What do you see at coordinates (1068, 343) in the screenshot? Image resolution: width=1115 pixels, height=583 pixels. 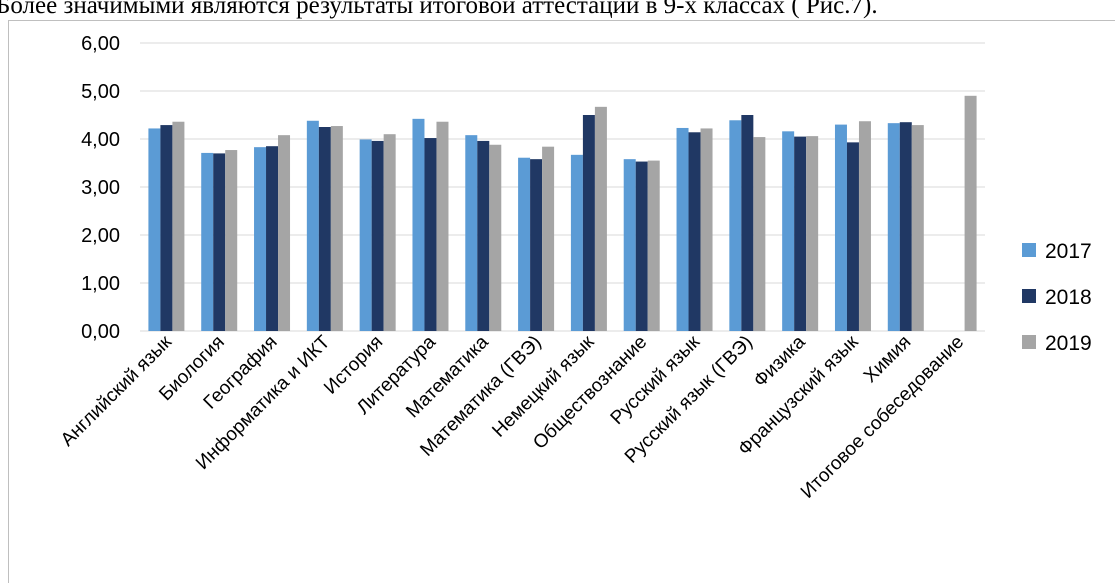 I see `legend-label-2019: 2019` at bounding box center [1068, 343].